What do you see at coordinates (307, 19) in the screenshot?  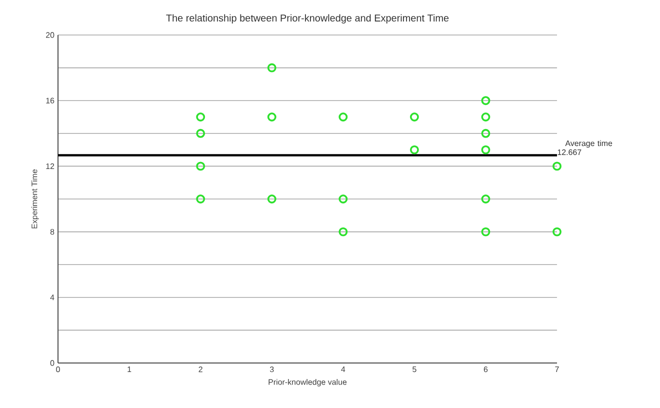 I see `chart-title: The relationship between Prior-knowledge and Experiment Time` at bounding box center [307, 19].